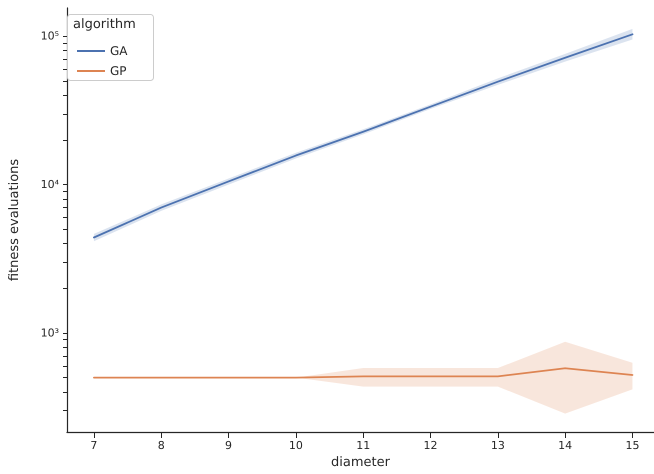  What do you see at coordinates (497, 445) in the screenshot?
I see `x-tick-label: 13` at bounding box center [497, 445].